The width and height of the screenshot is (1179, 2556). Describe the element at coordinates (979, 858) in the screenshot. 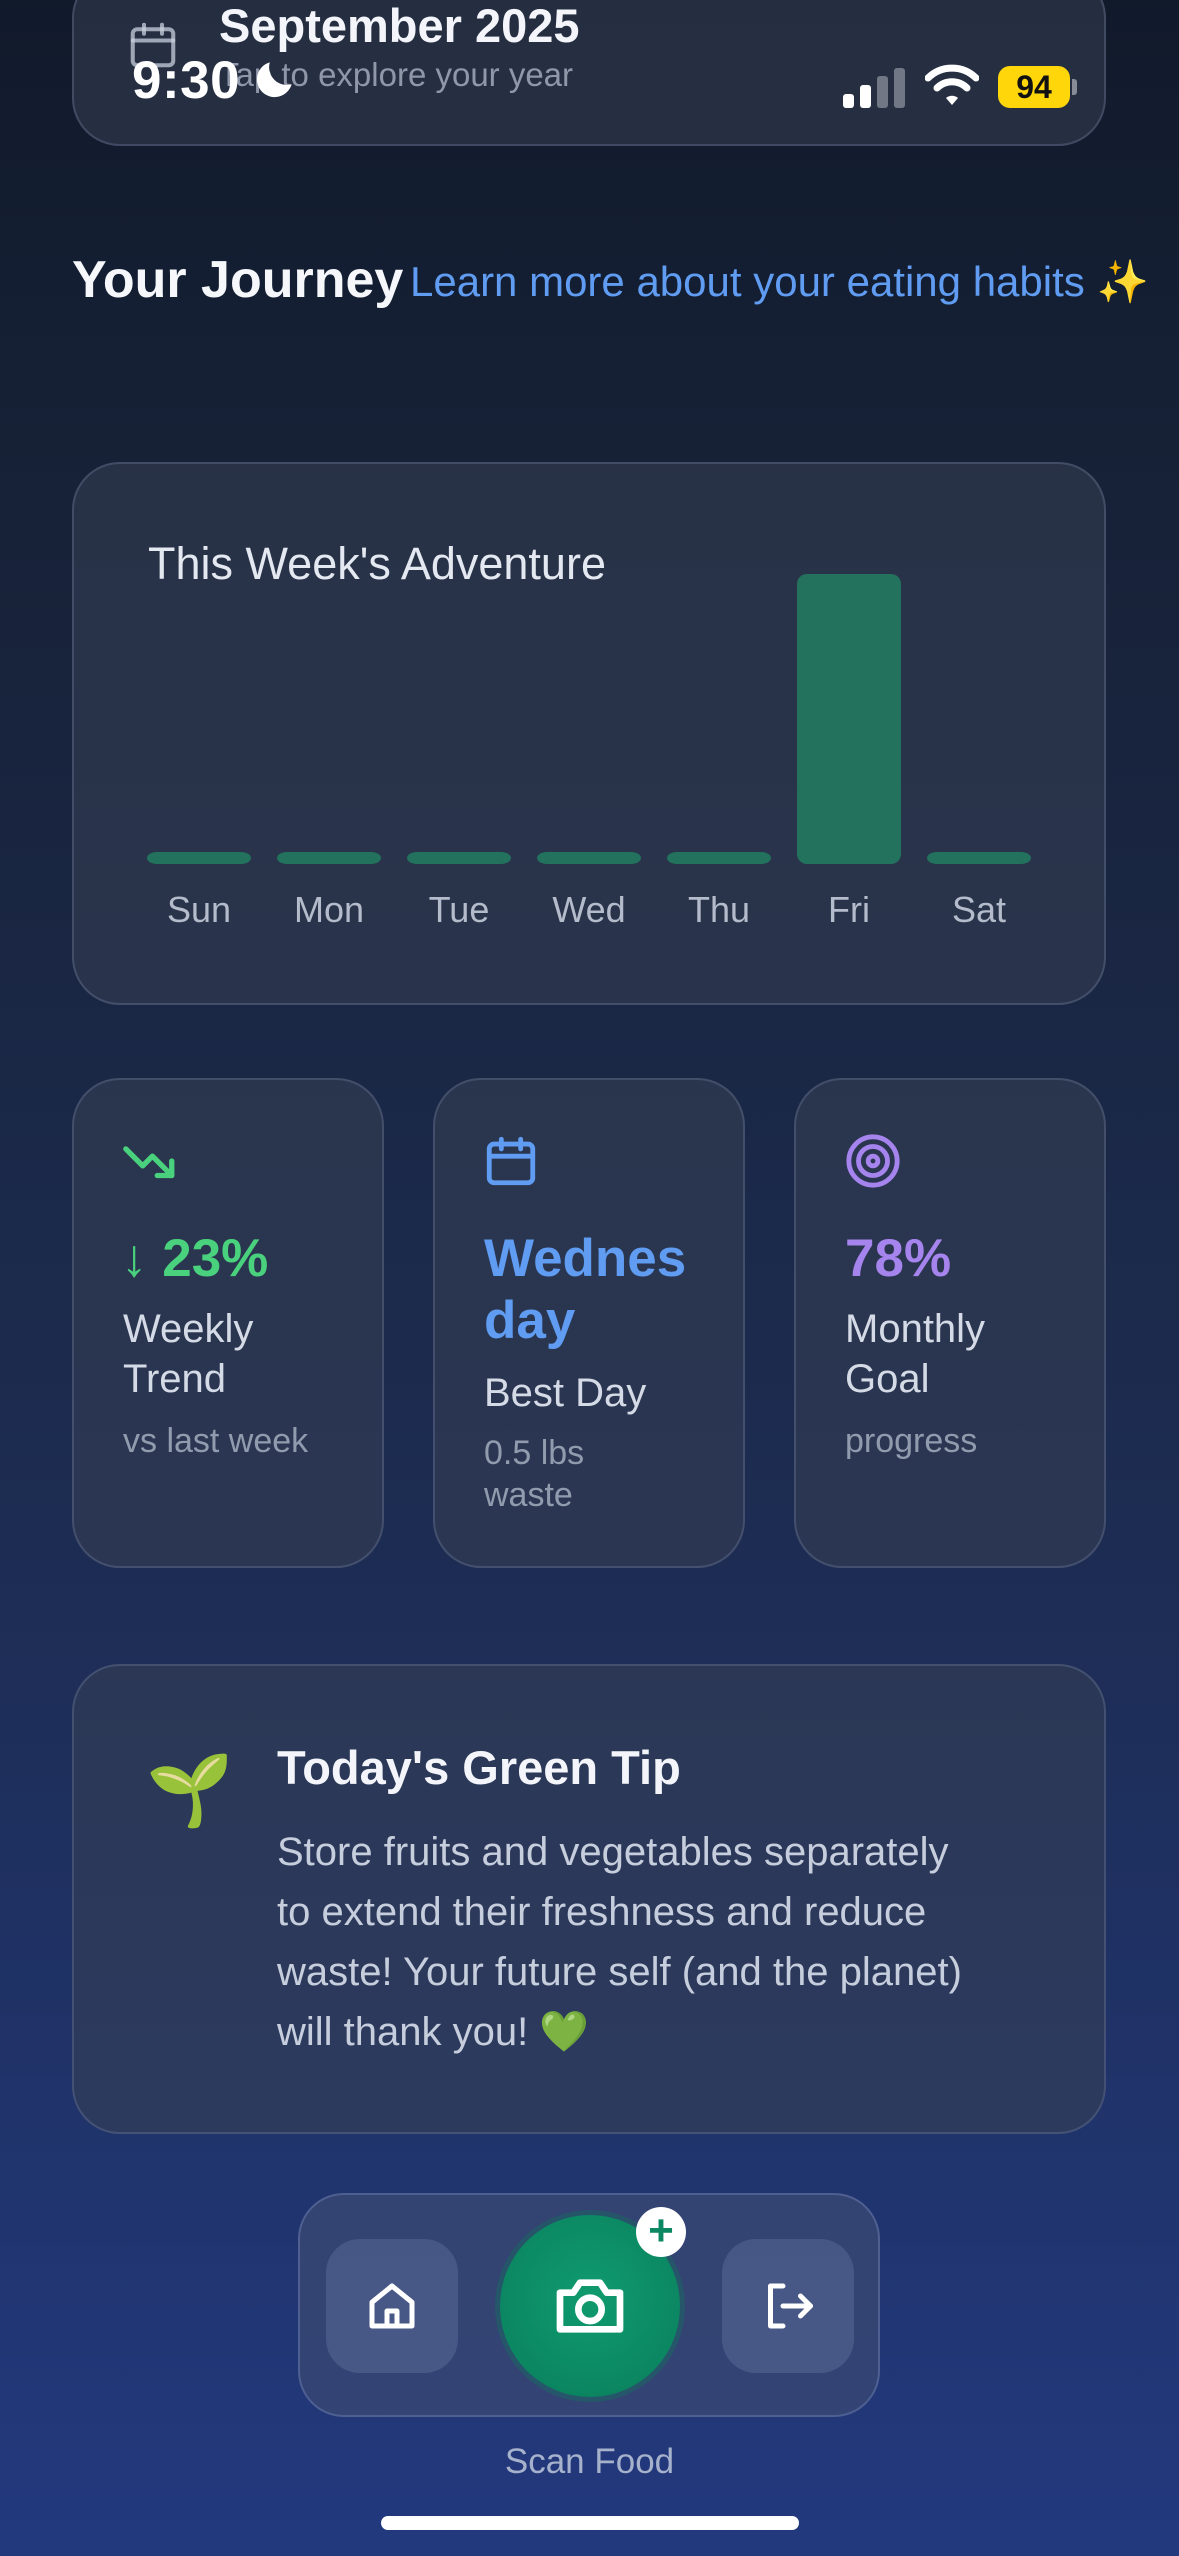

I see `bar-sat` at that location.